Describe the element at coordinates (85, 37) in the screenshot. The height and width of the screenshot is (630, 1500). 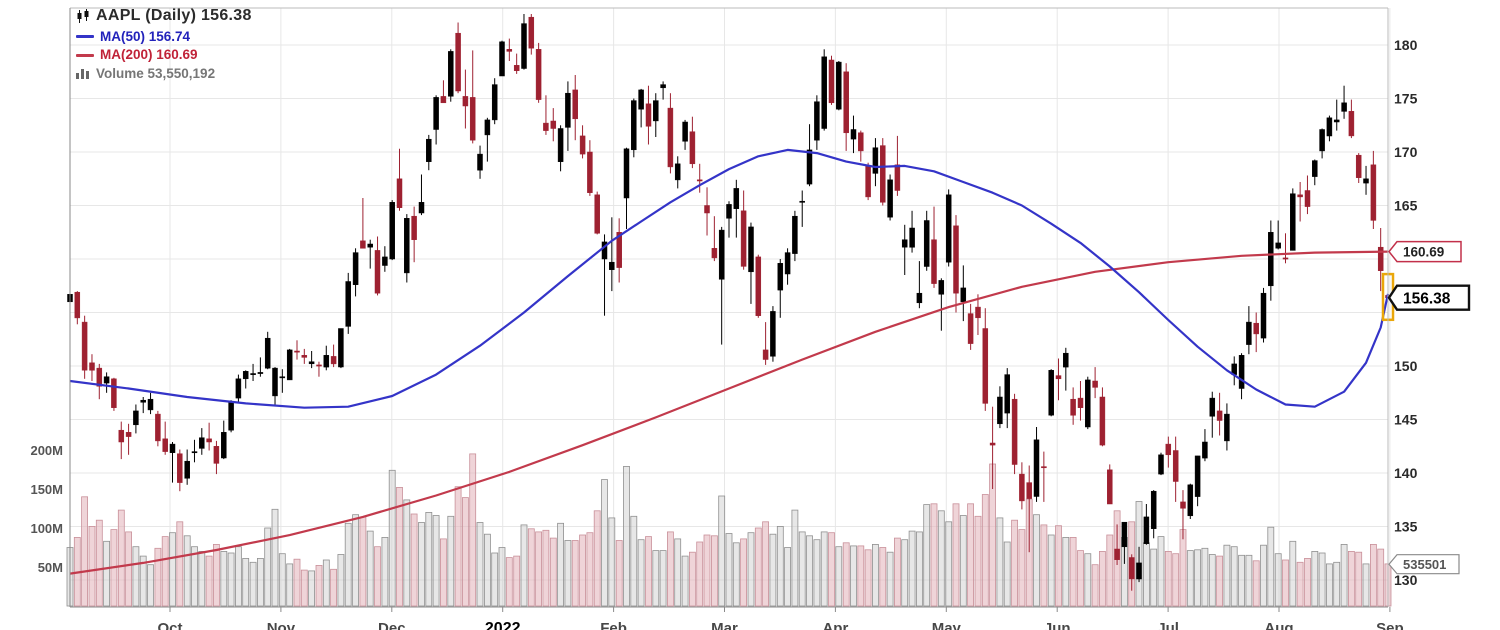
I see `ma50-line-icon` at that location.